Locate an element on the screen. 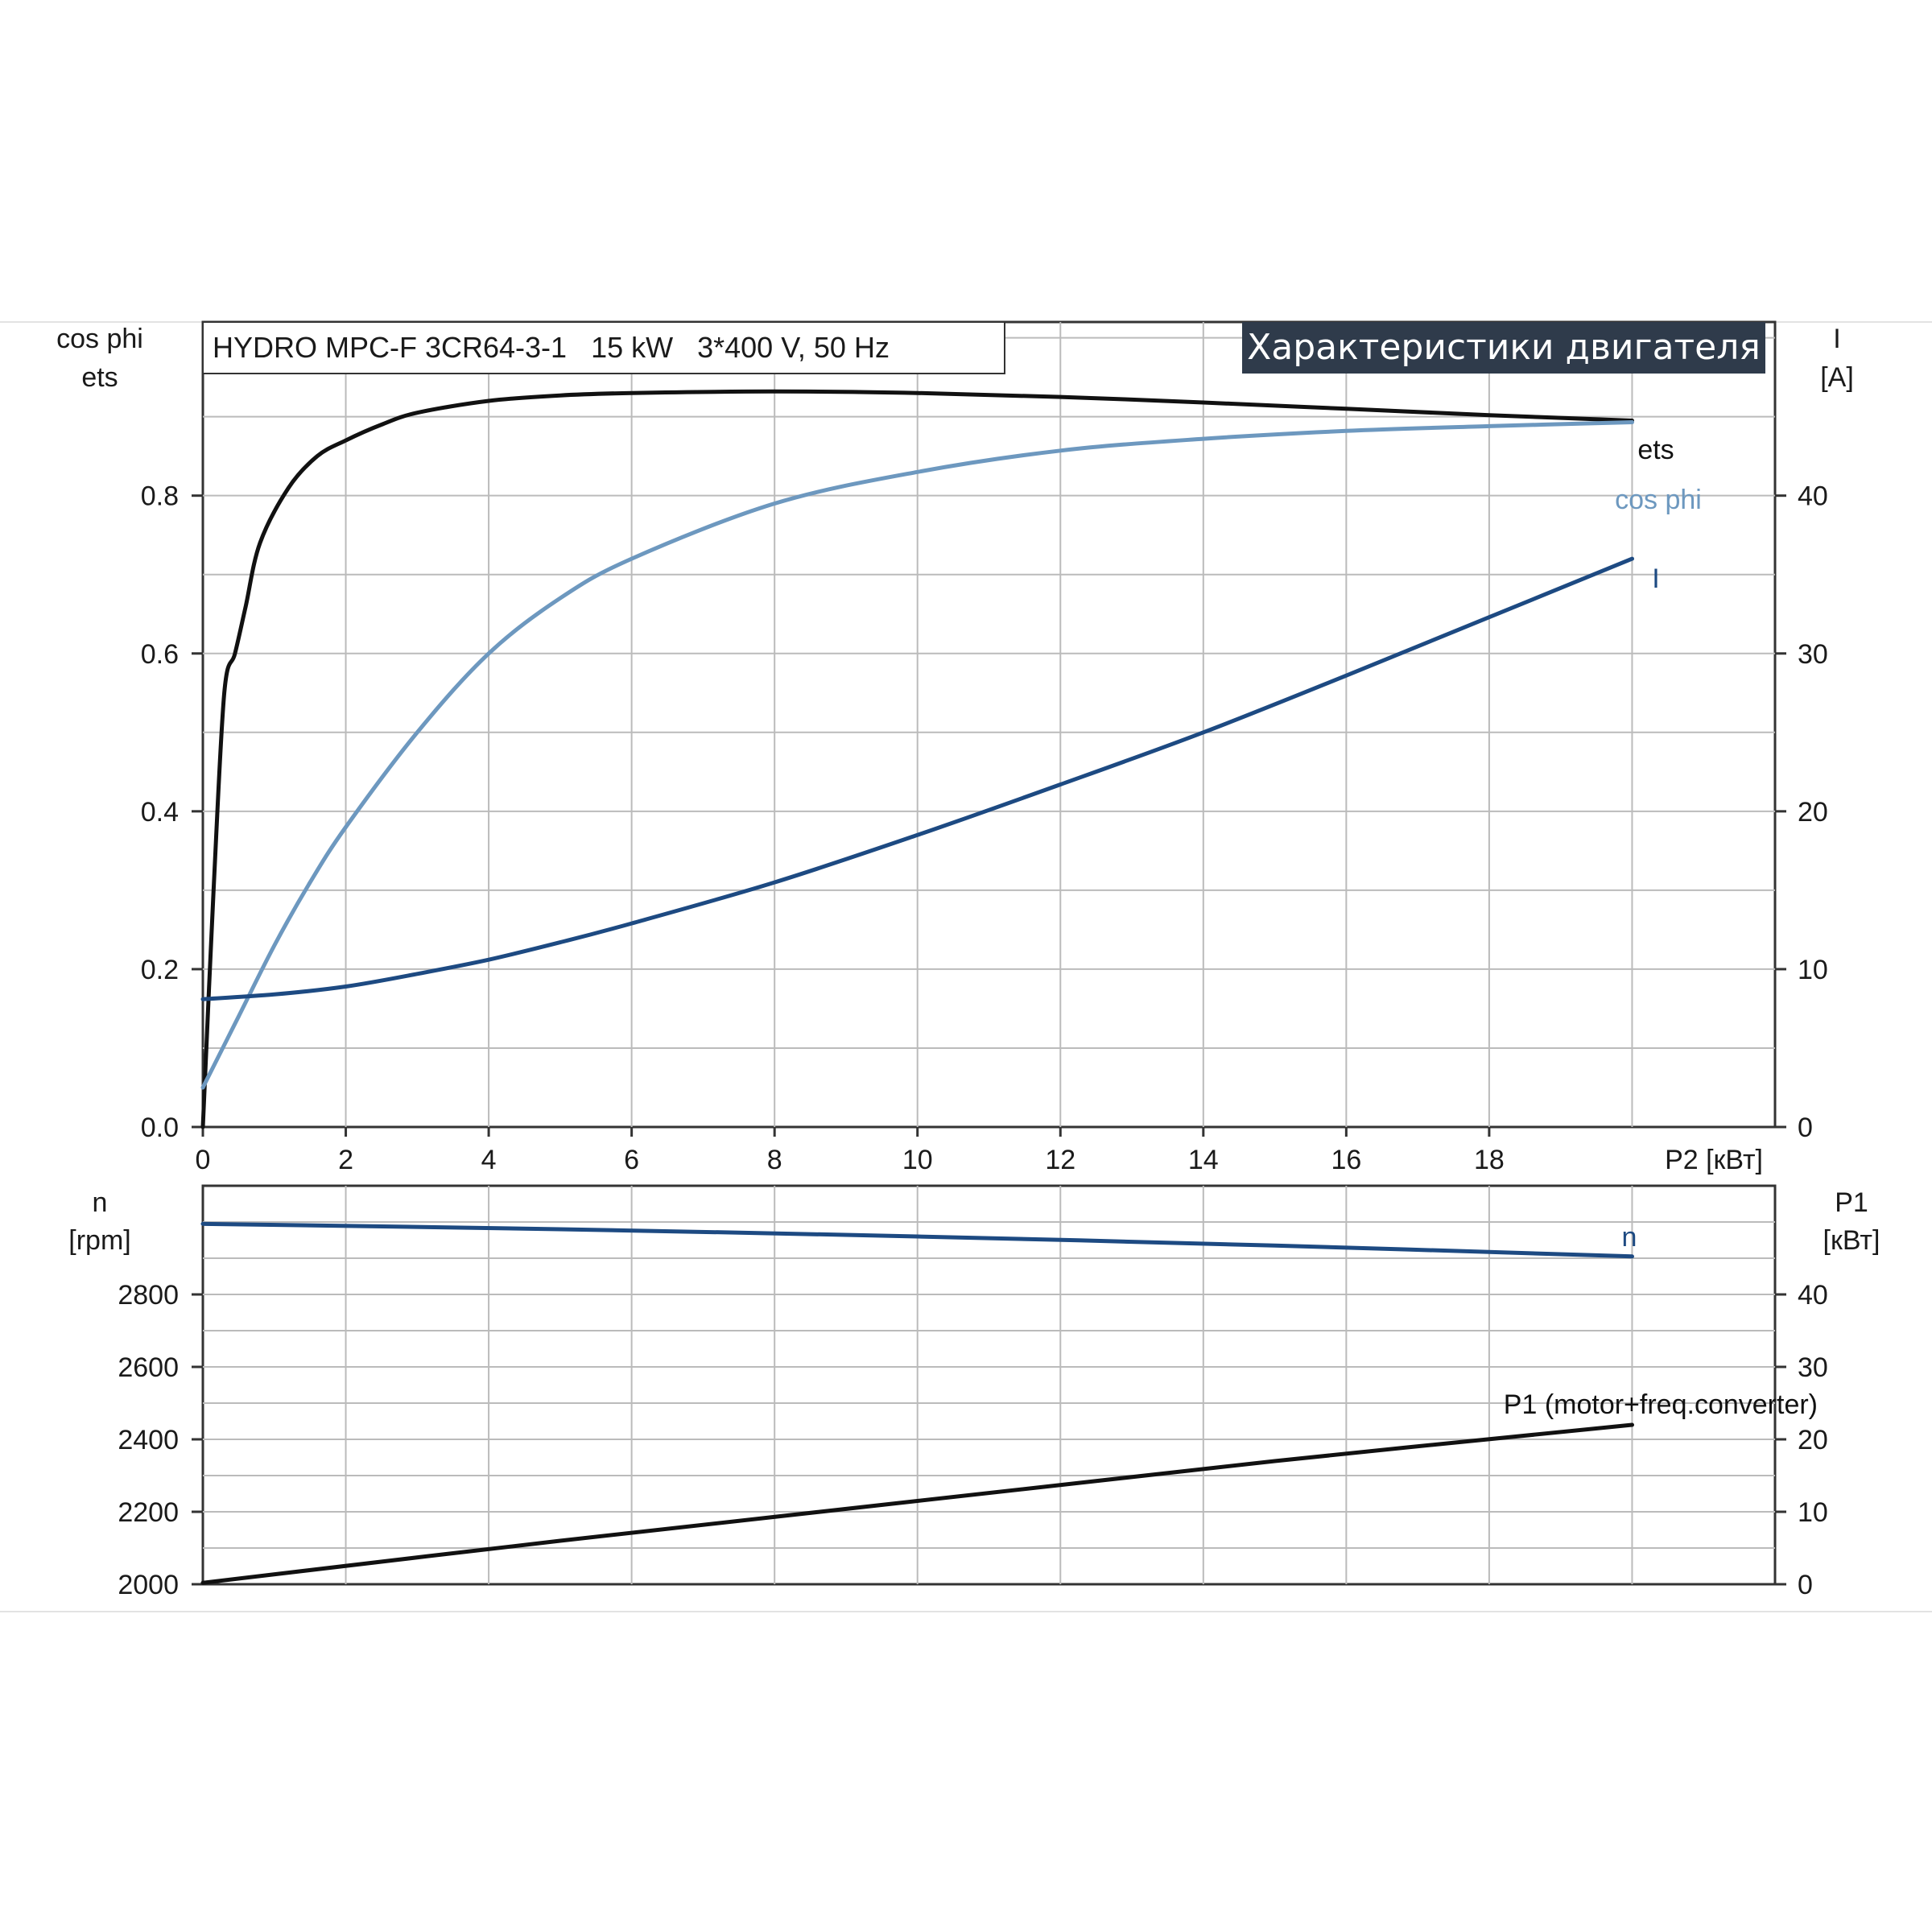 The image size is (1932, 1932). x-tick-label: 8 is located at coordinates (774, 1160).